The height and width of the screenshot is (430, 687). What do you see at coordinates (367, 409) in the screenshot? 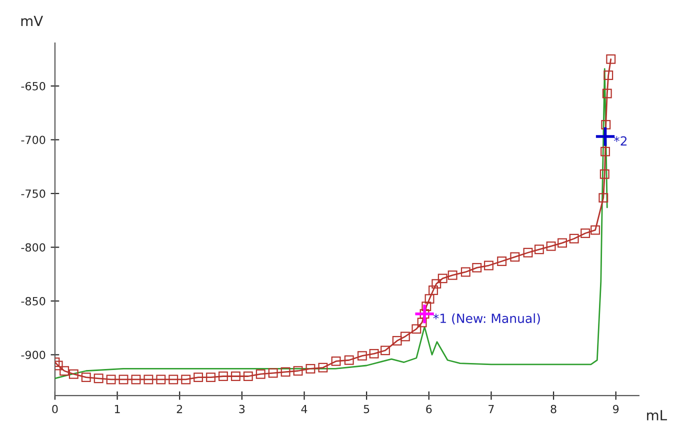
I see `x-tick-label: 5` at bounding box center [367, 409].